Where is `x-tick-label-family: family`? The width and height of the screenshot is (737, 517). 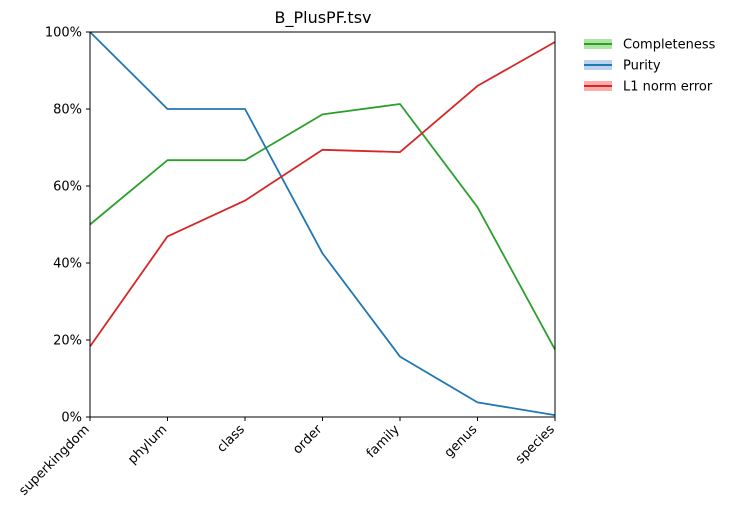 x-tick-label-family: family is located at coordinates (383, 441).